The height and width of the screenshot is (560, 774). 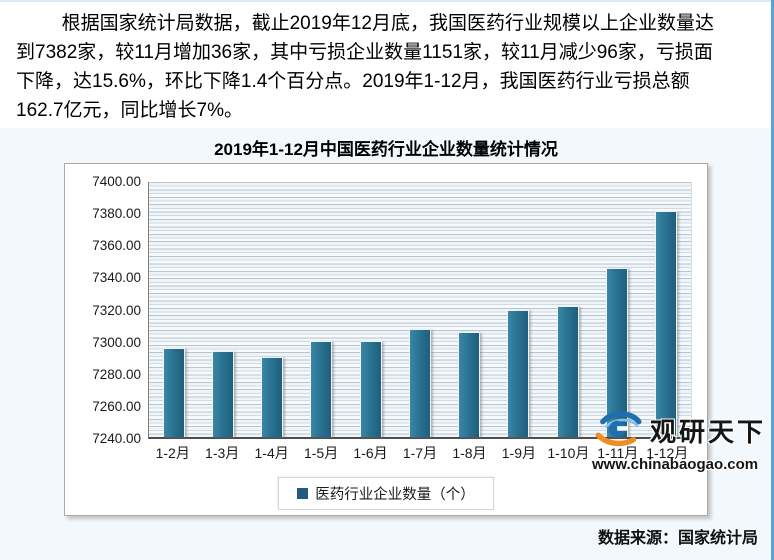 What do you see at coordinates (116, 374) in the screenshot?
I see `y-tick-label: 7280.00` at bounding box center [116, 374].